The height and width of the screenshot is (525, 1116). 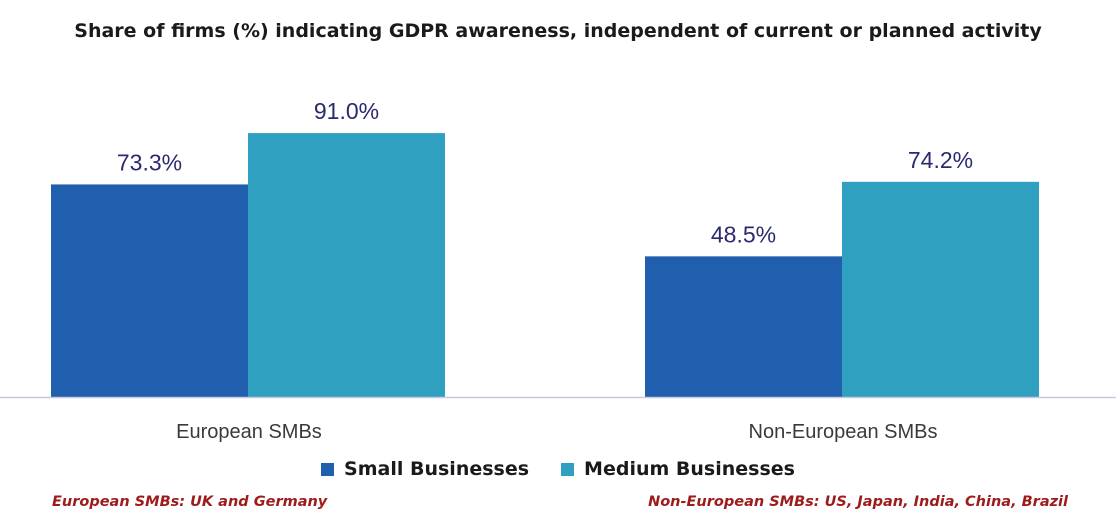 I want to click on legend-label-medium: Medium Businesses, so click(x=689, y=469).